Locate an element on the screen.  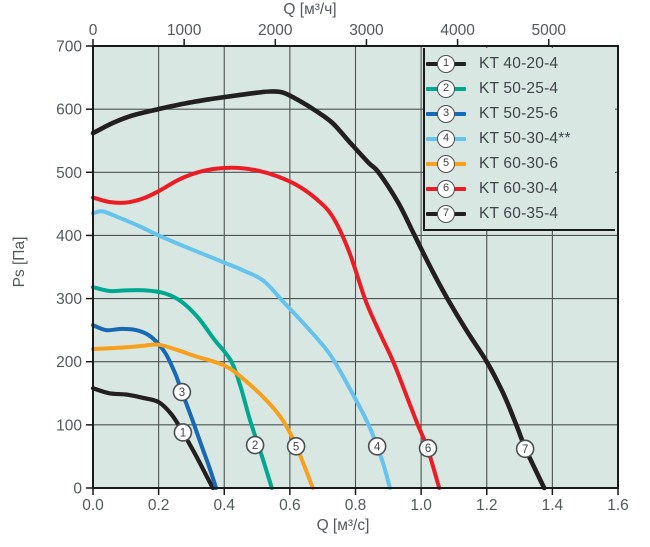
curve-marker-number: 3 is located at coordinates (182, 393).